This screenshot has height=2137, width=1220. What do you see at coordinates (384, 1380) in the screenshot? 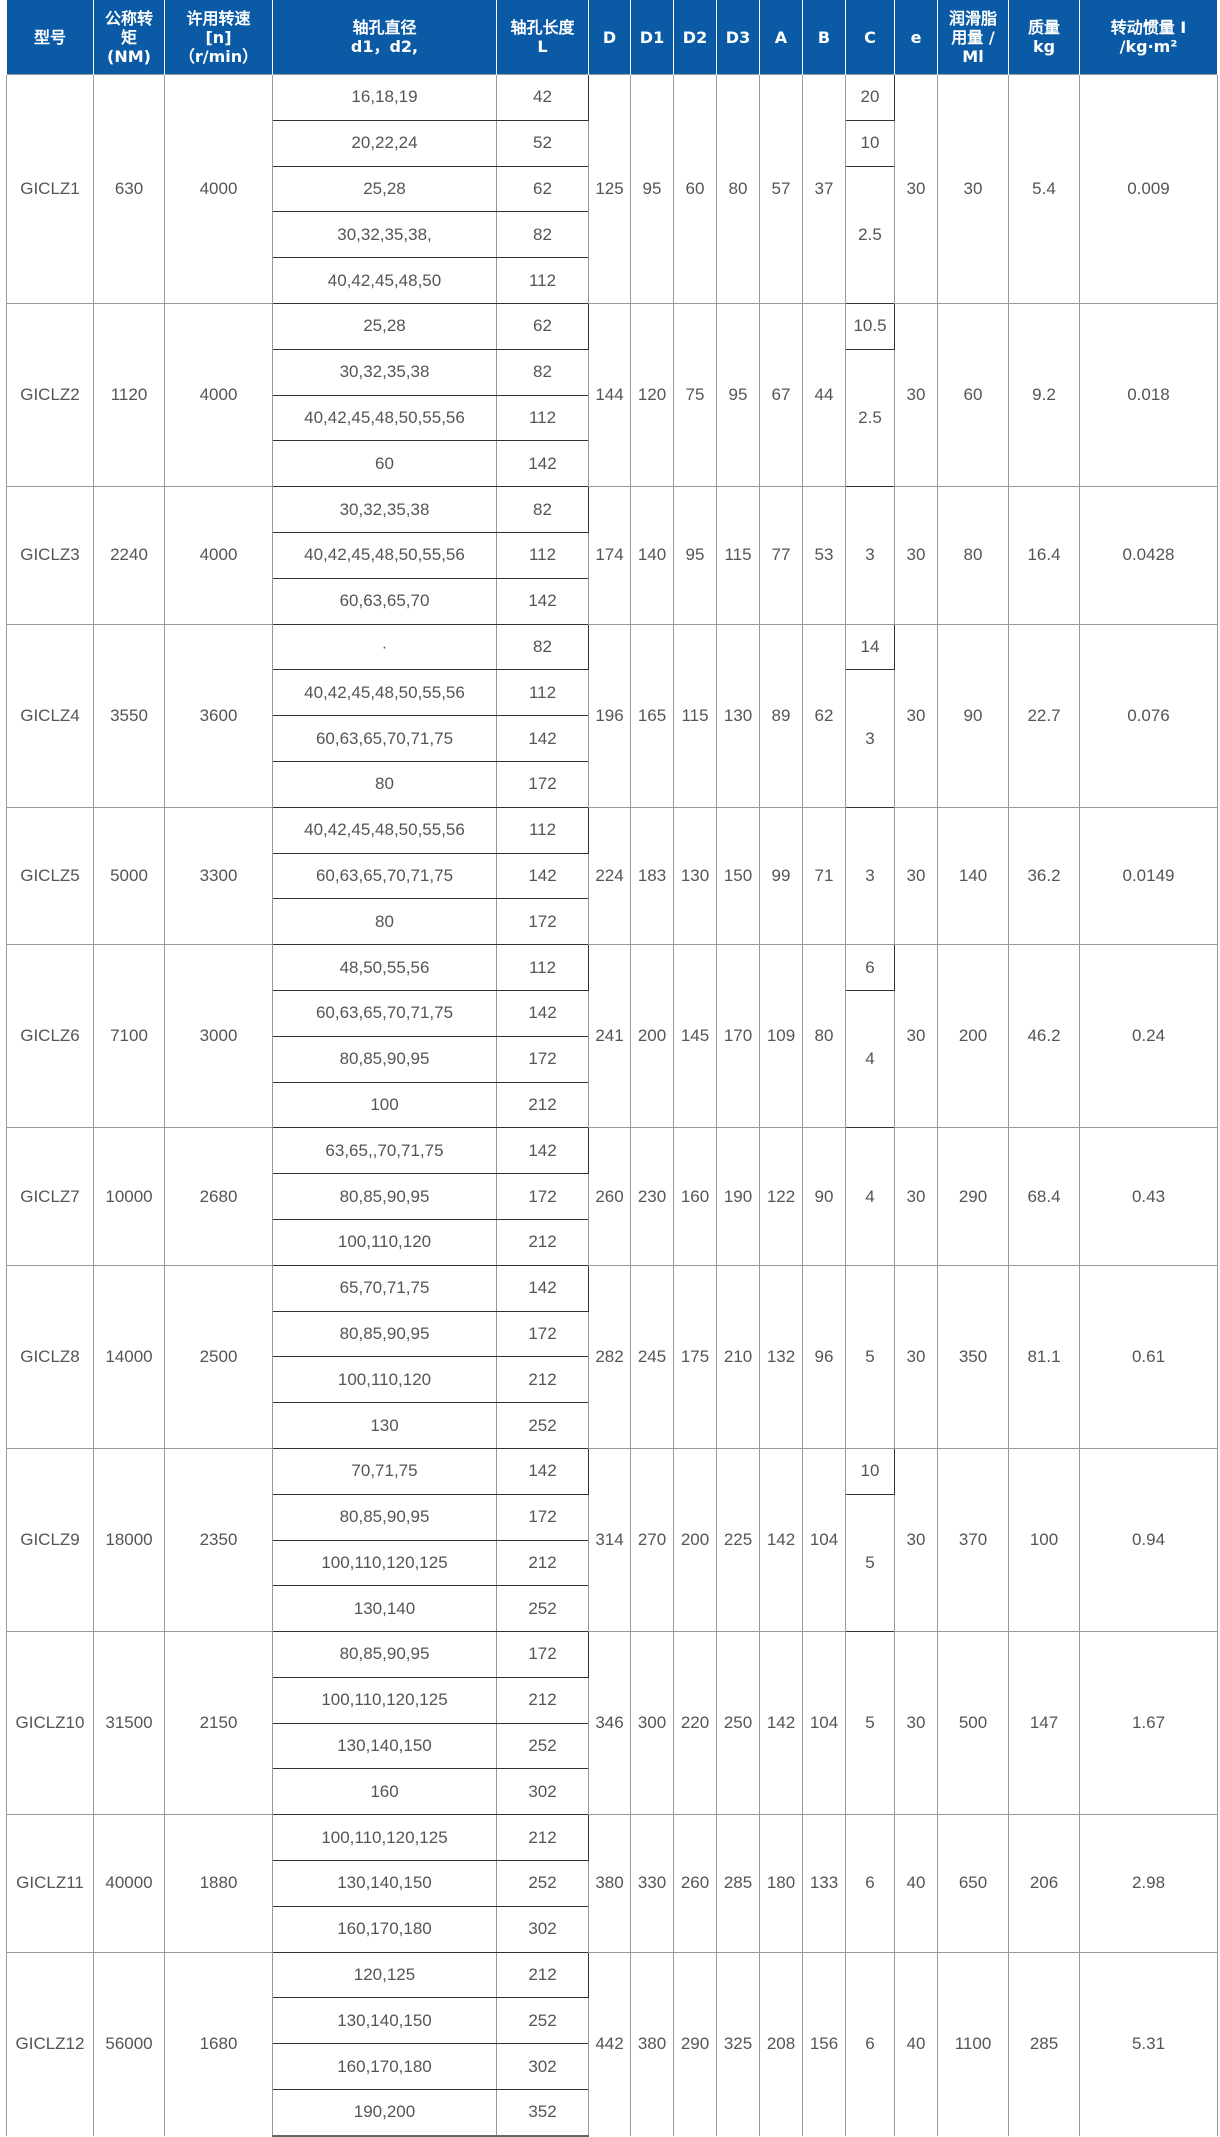
I see `bore-diameter-cell: 100,110,120` at bounding box center [384, 1380].